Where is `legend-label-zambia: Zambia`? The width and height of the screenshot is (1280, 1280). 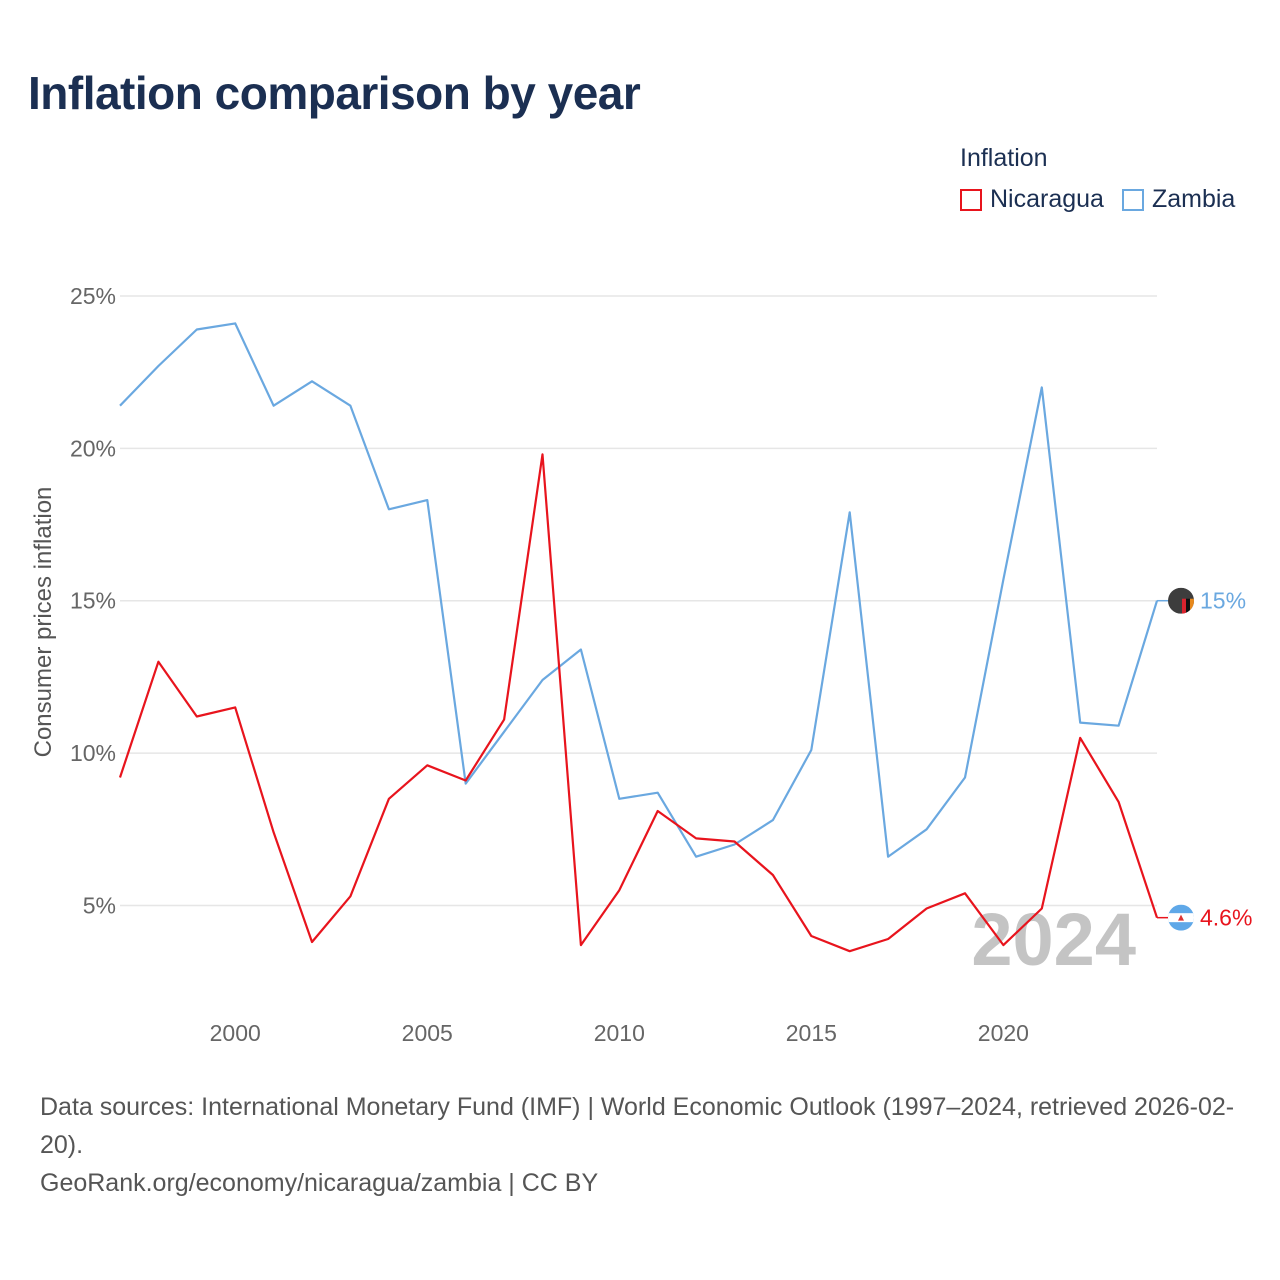 legend-label-zambia: Zambia is located at coordinates (1193, 199).